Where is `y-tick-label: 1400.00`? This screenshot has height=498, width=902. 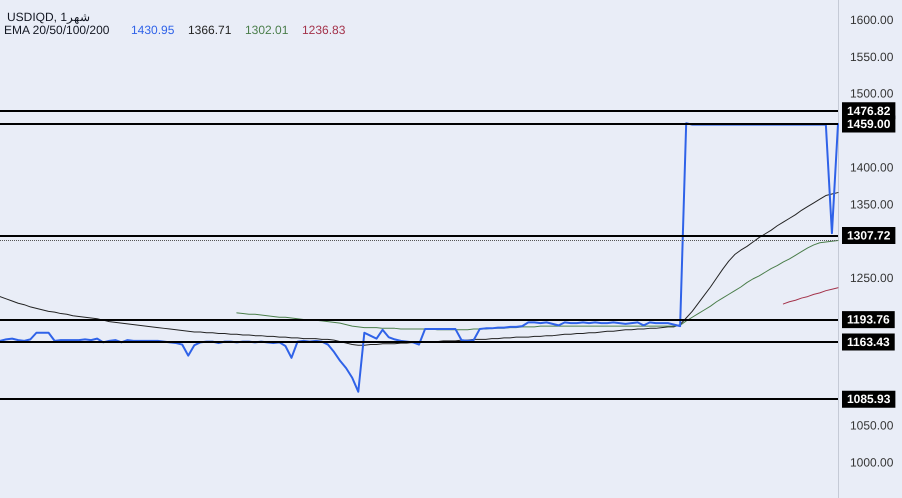 y-tick-label: 1400.00 is located at coordinates (872, 167).